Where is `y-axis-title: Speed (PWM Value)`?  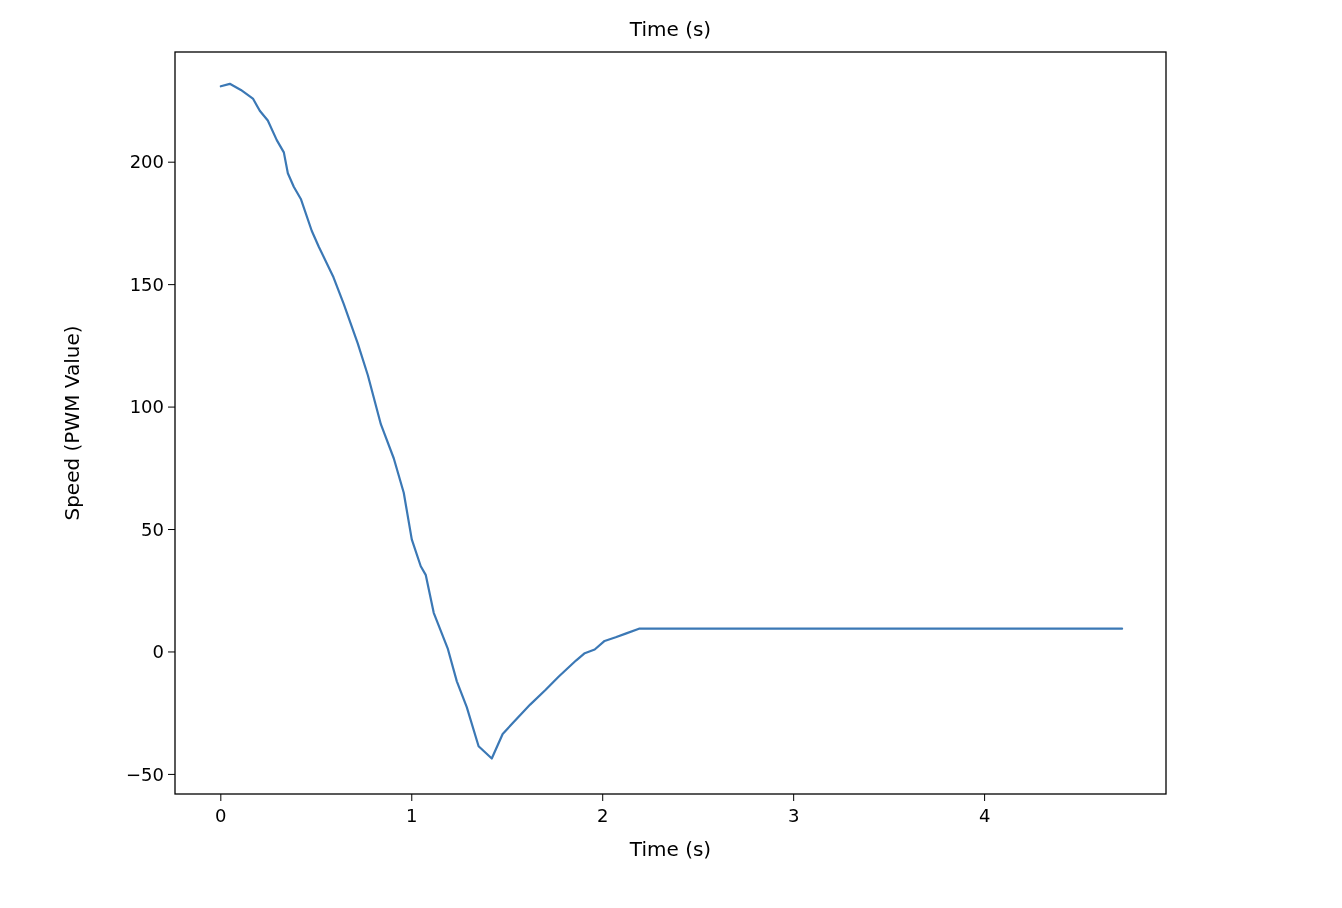
y-axis-title: Speed (PWM Value) is located at coordinates (72, 423).